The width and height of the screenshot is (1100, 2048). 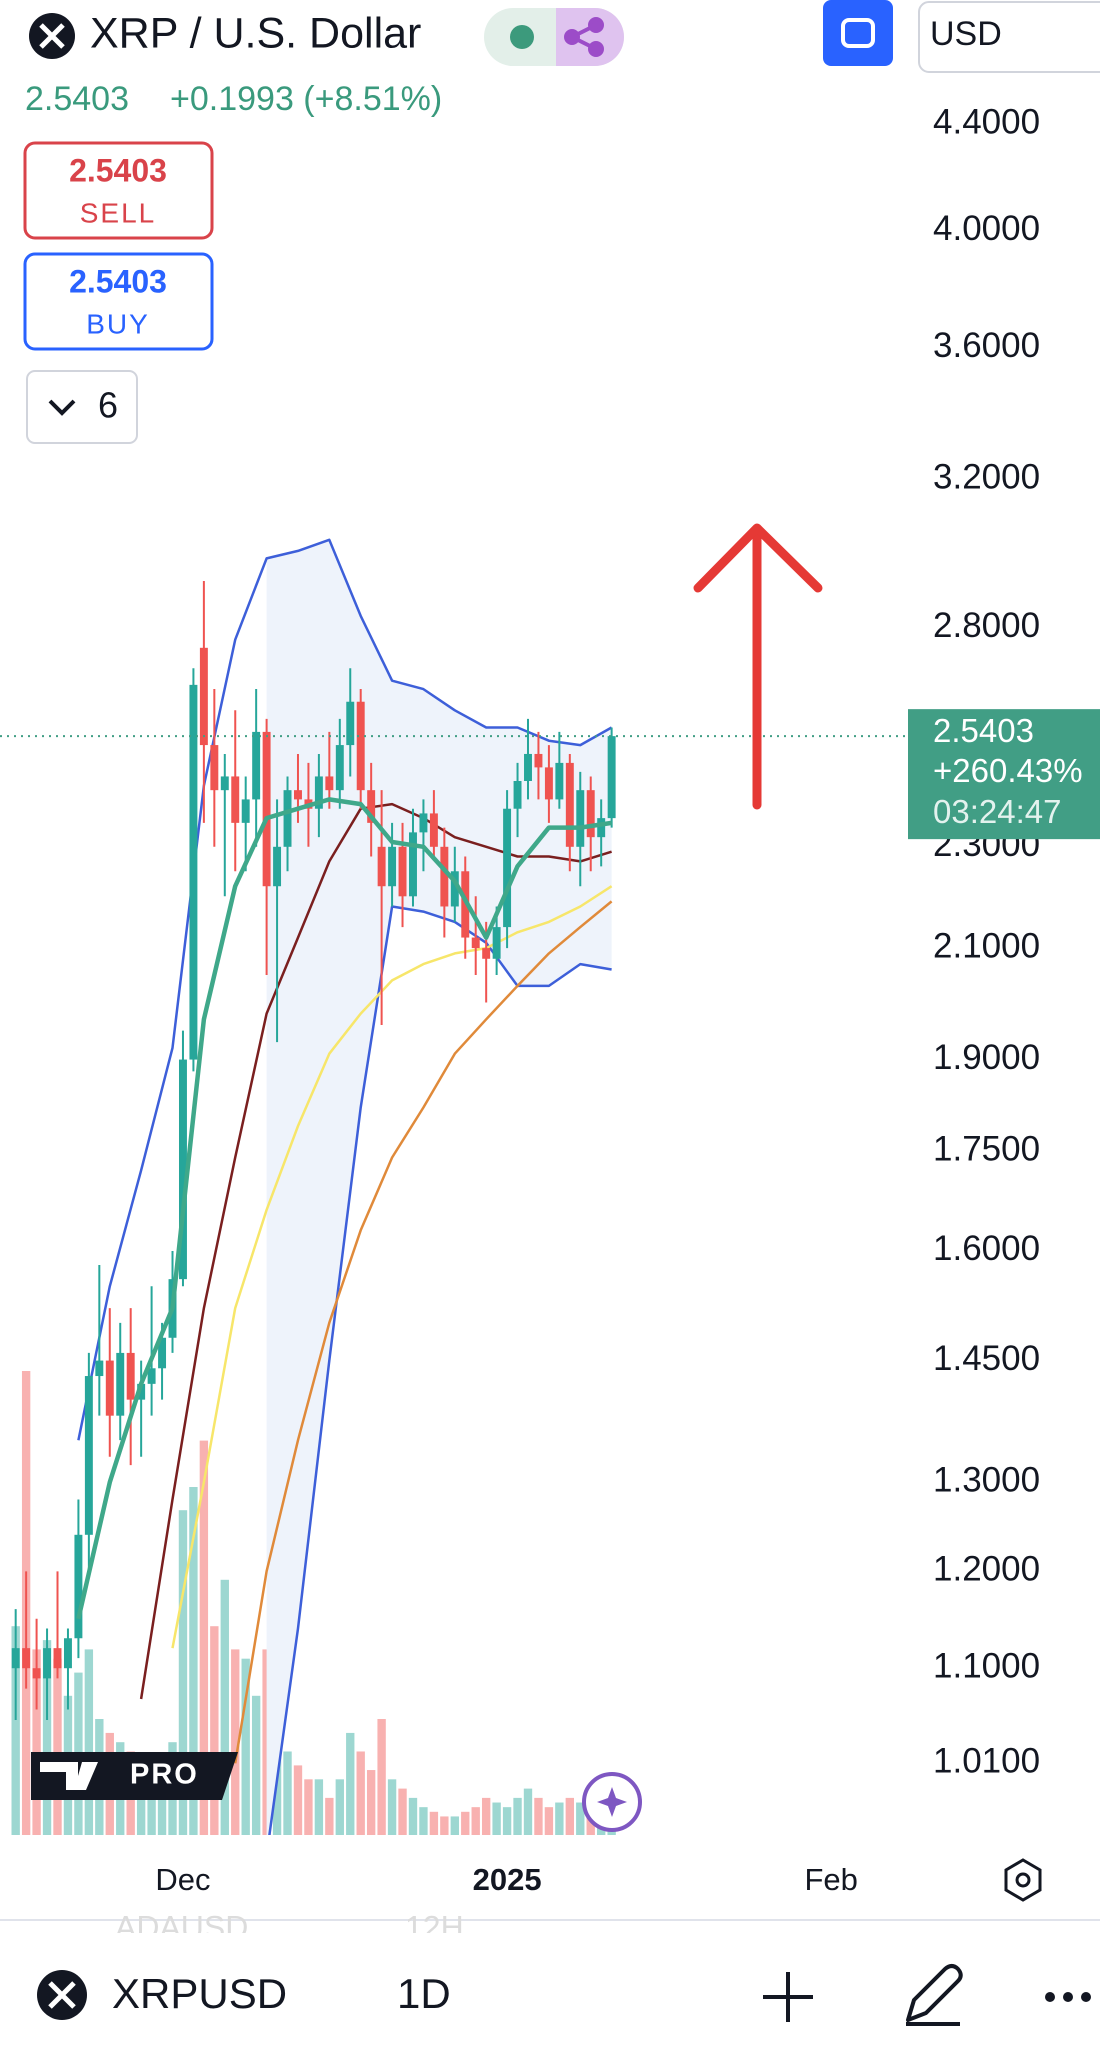 What do you see at coordinates (788, 1997) in the screenshot?
I see `add-button` at bounding box center [788, 1997].